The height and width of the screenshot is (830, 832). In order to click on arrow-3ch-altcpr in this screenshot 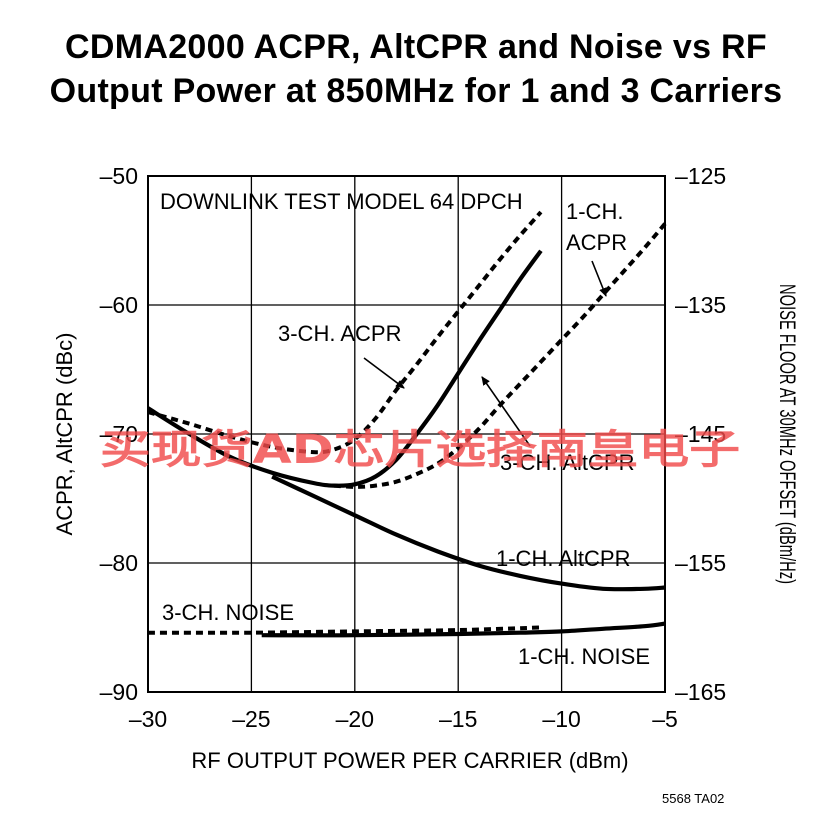, I will do `click(506, 411)`.